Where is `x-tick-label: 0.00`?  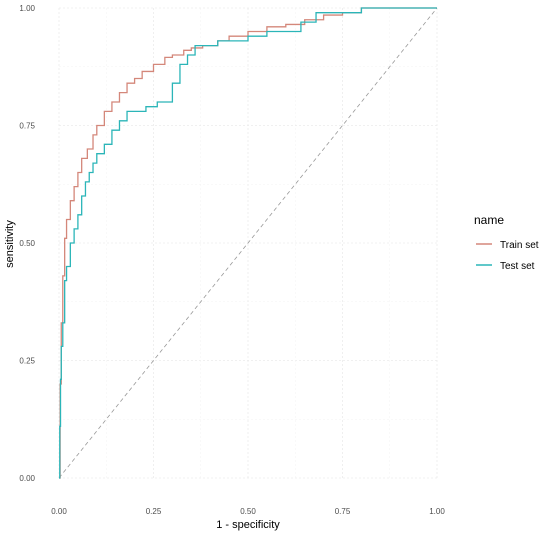 x-tick-label: 0.00 is located at coordinates (59, 511).